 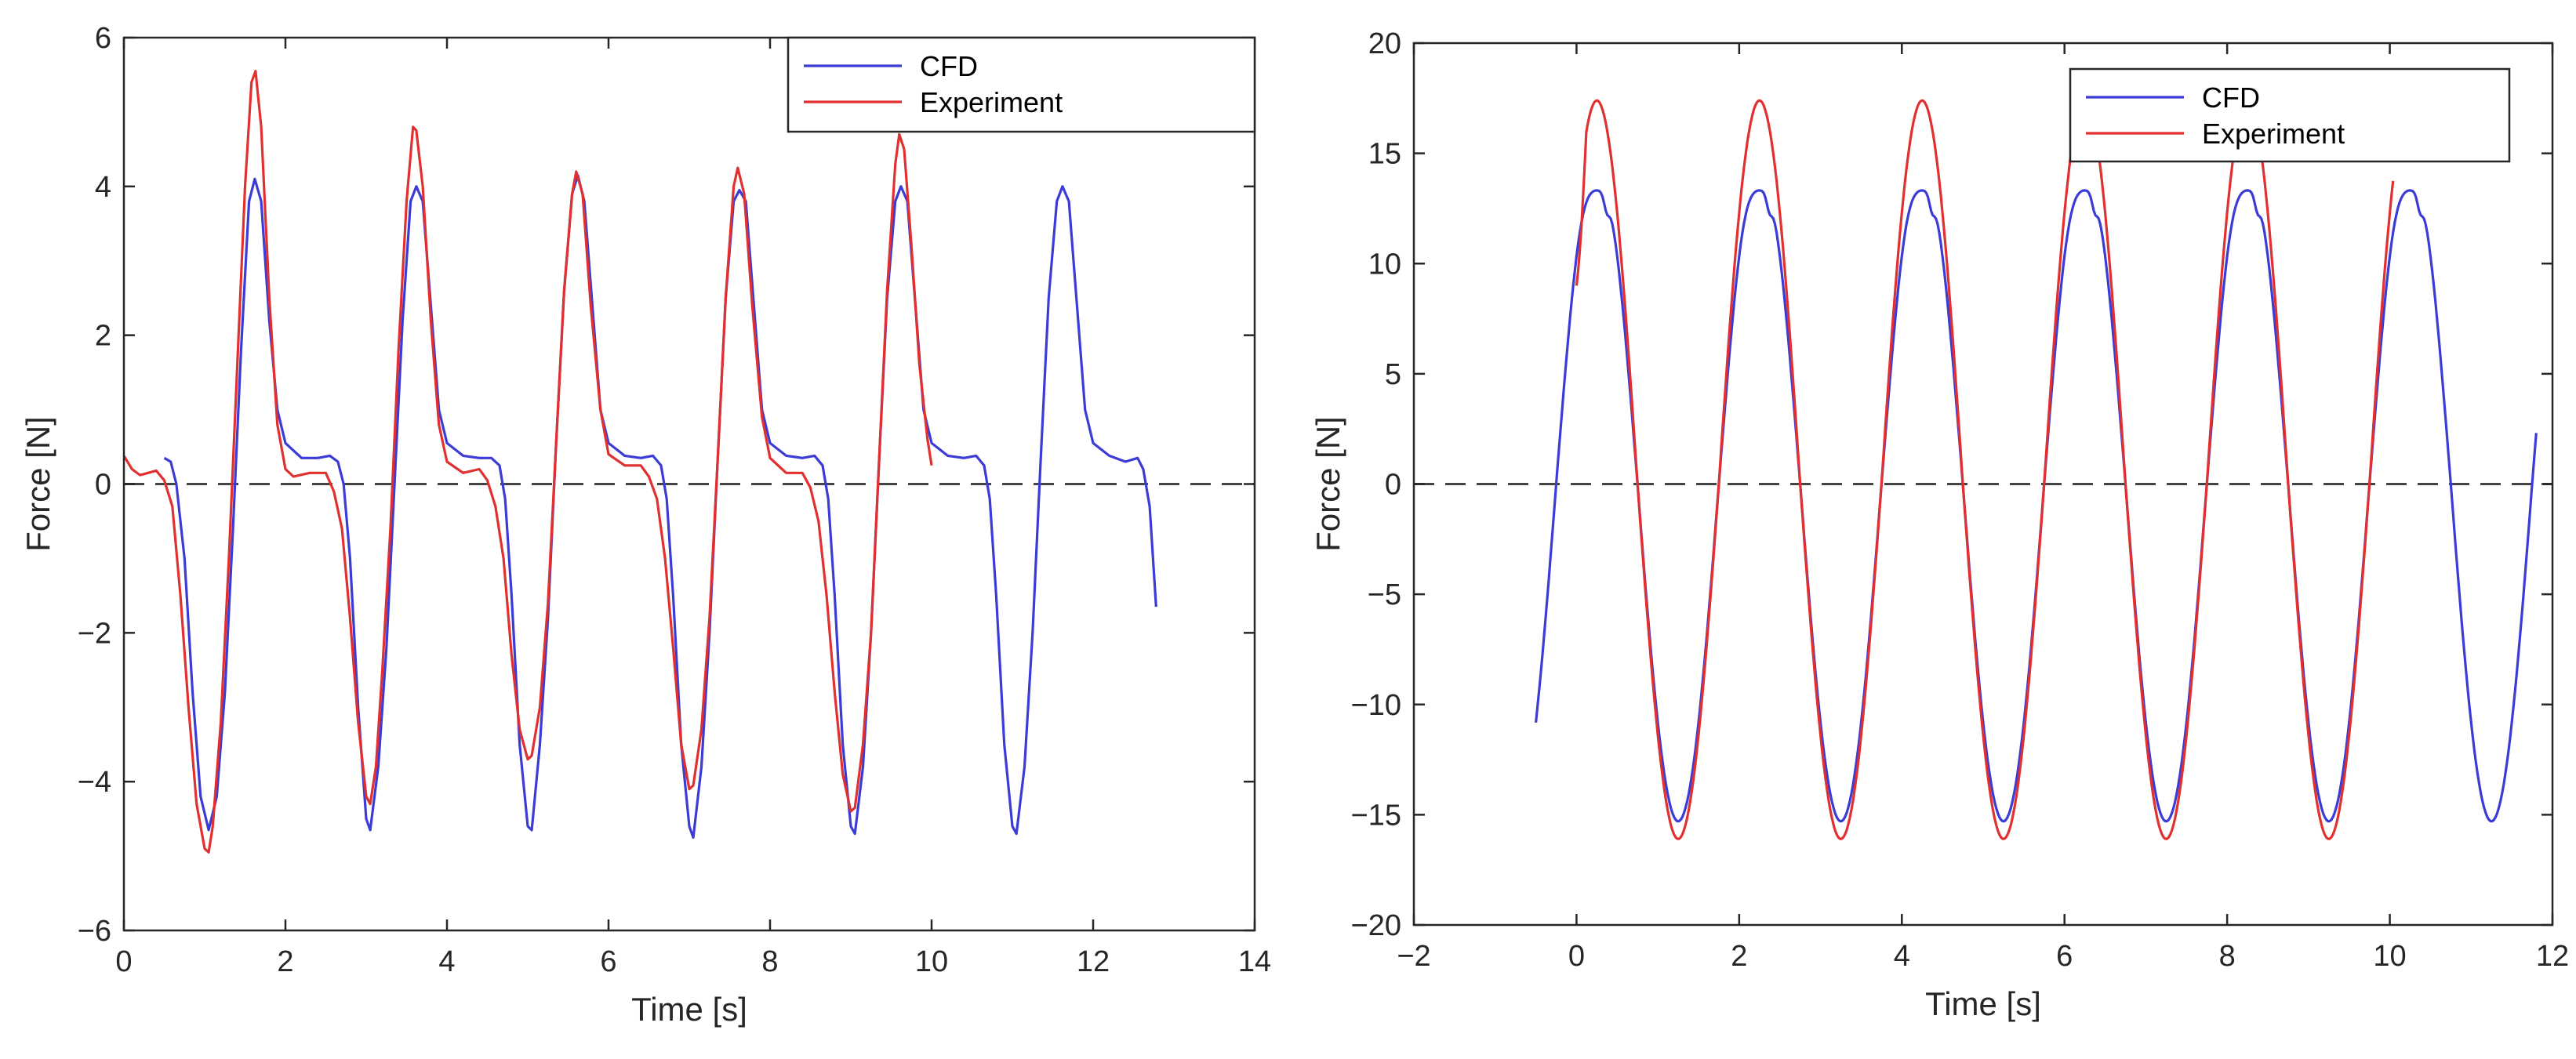 What do you see at coordinates (103, 38) in the screenshot?
I see `y-tick-label: 6` at bounding box center [103, 38].